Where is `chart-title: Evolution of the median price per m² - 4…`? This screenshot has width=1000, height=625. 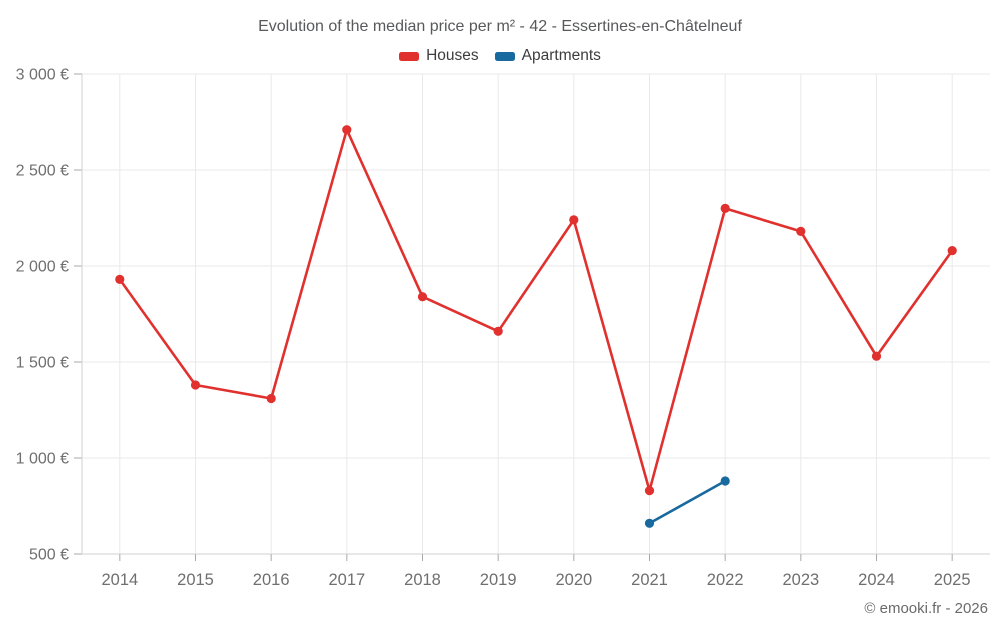
chart-title: Evolution of the median price per m² - 4… is located at coordinates (500, 26).